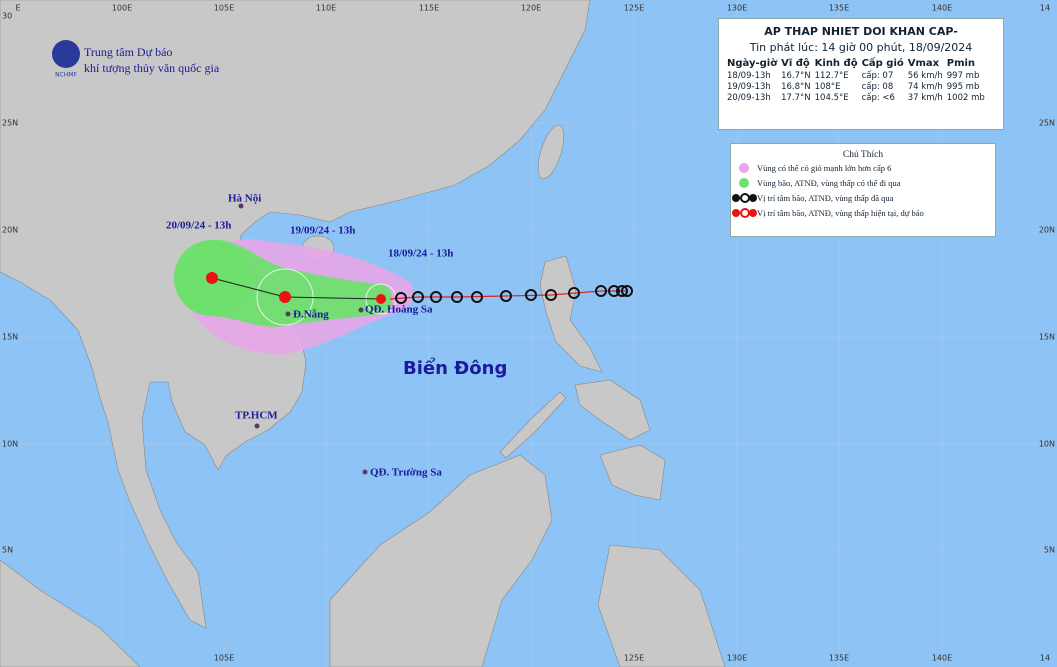 This screenshot has height=667, width=1057. Describe the element at coordinates (296, 288) in the screenshot. I see `forecast-positions` at that location.